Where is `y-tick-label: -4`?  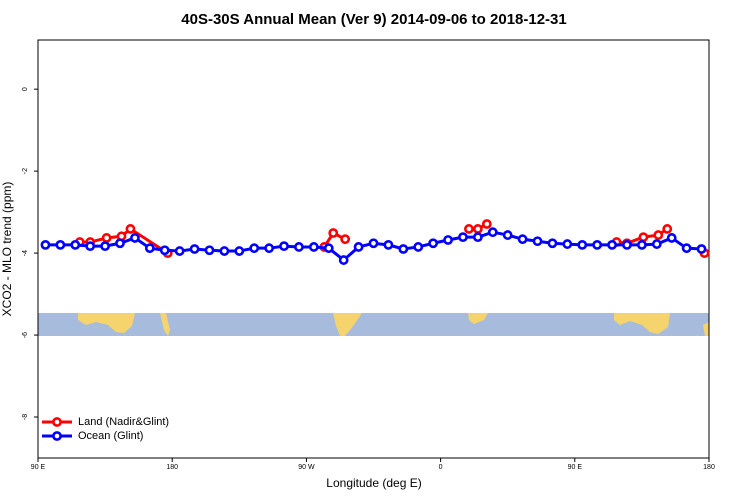 y-tick-label: -4 is located at coordinates (25, 253).